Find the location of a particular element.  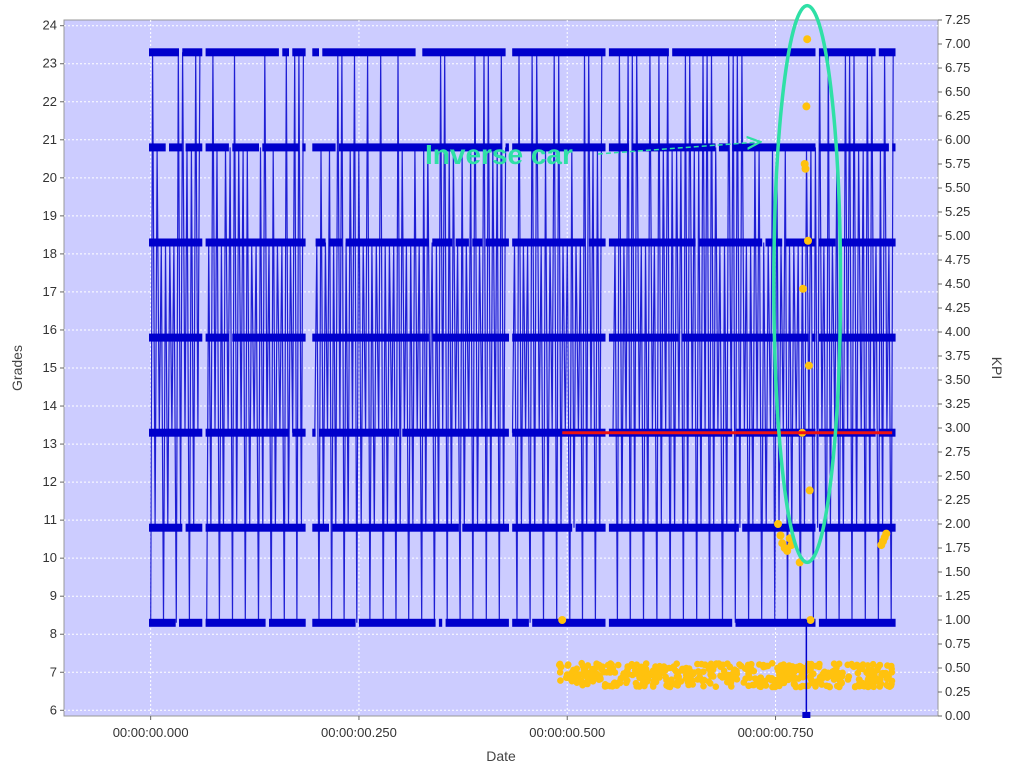

y-tick-label: 11 is located at coordinates (51, 519).